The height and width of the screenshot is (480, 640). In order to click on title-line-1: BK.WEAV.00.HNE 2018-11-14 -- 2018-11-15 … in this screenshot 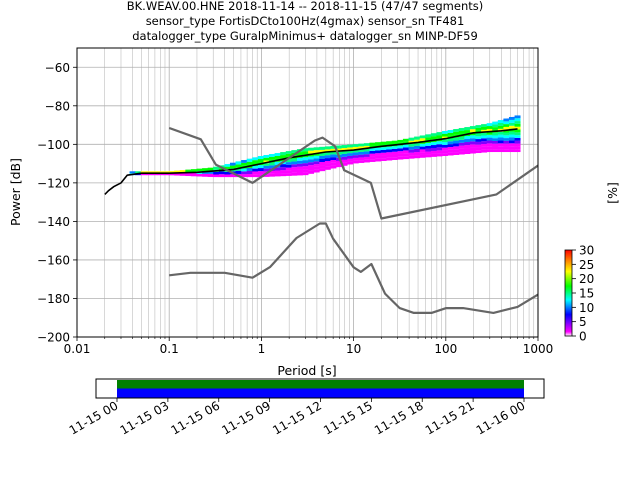, I will do `click(305, 6)`.